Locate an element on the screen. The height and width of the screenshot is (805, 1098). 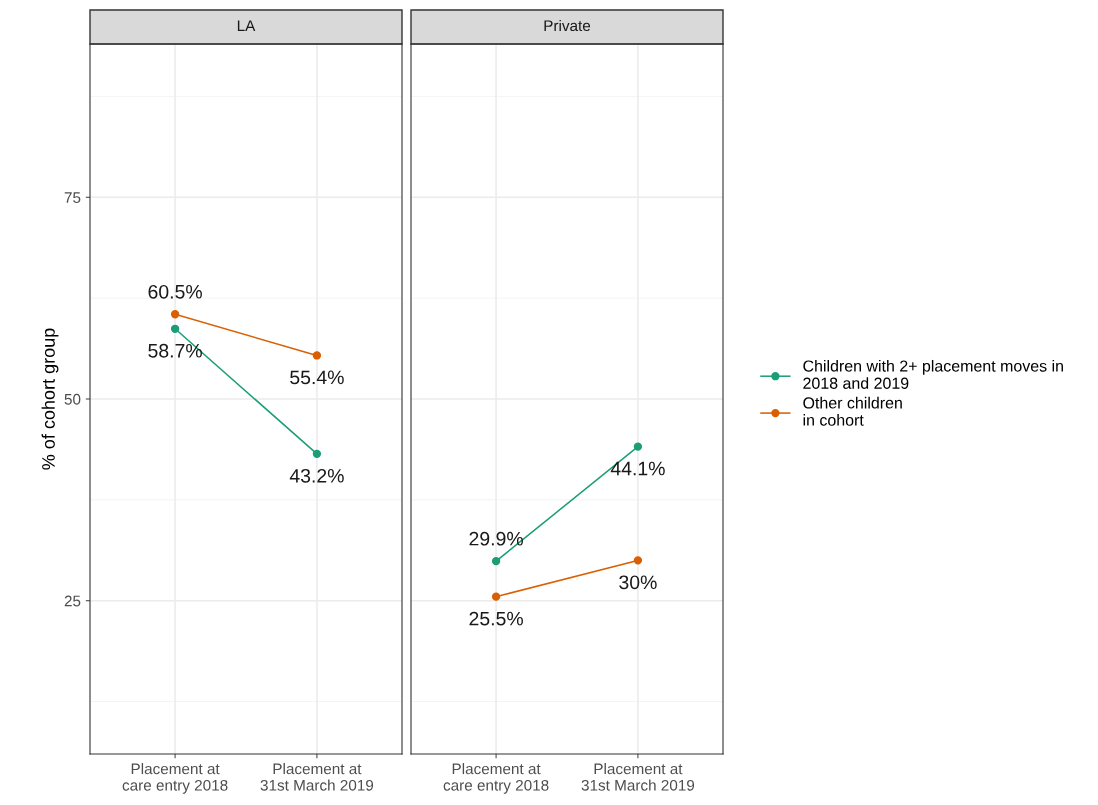
y-tick-label: 75 is located at coordinates (72, 197).